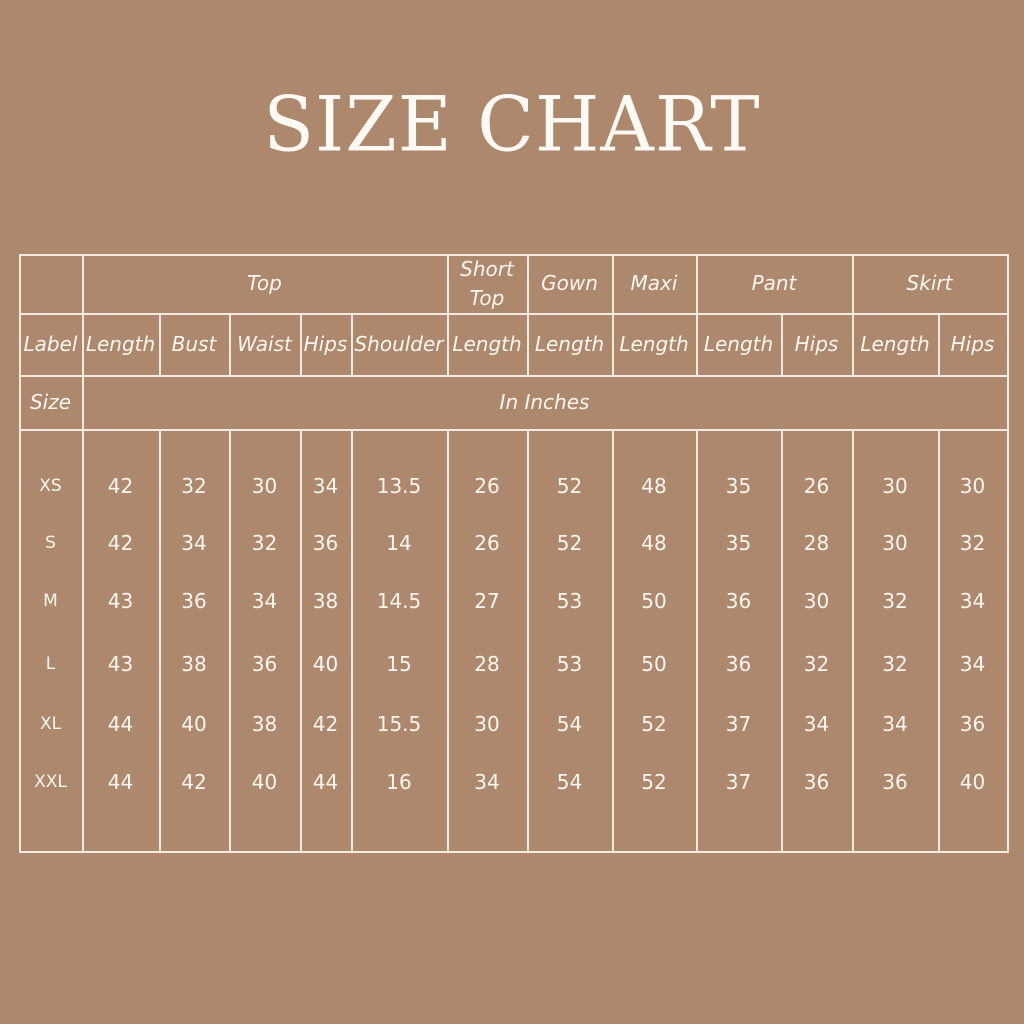 This screenshot has height=1024, width=1024. I want to click on group-header: Pant, so click(774, 283).